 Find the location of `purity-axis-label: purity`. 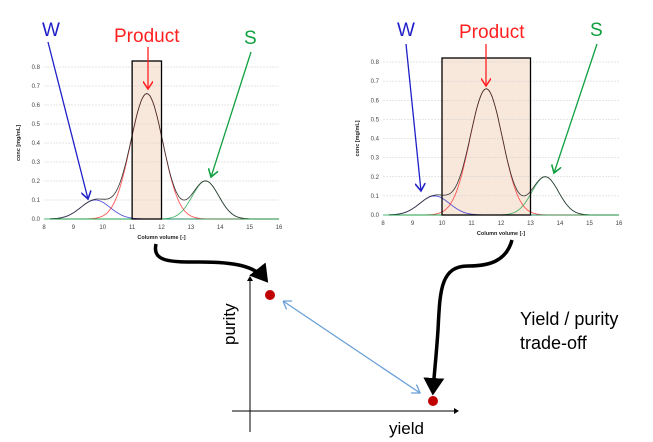

purity-axis-label: purity is located at coordinates (229, 324).